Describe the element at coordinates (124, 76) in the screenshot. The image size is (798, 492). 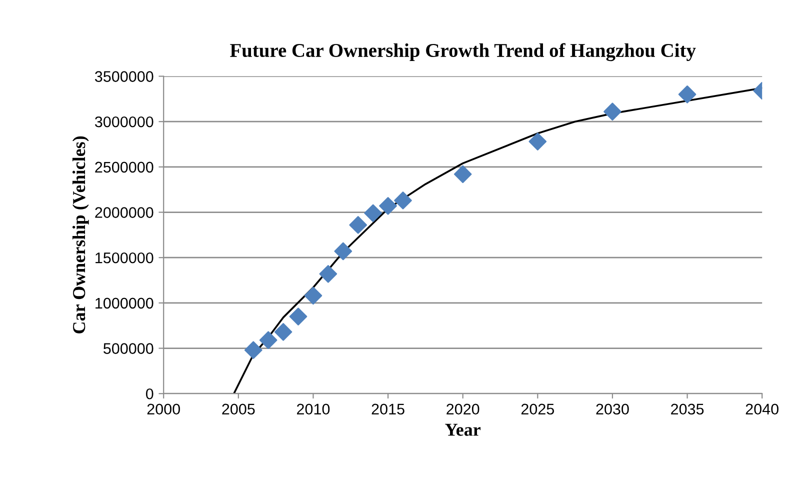
I see `y-tick-label: 3500000` at that location.